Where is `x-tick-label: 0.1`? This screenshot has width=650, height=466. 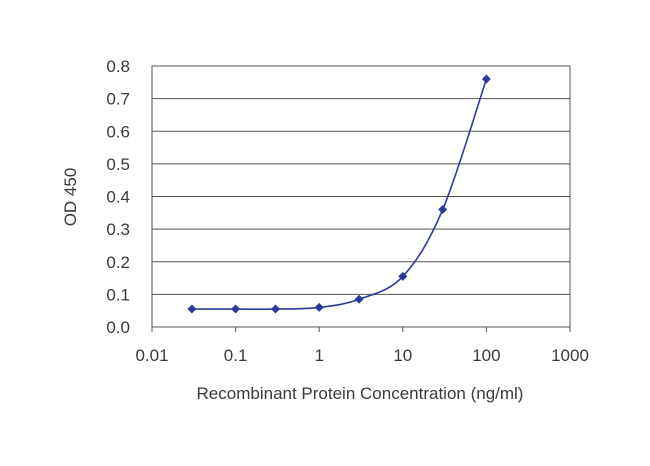
x-tick-label: 0.1 is located at coordinates (236, 355).